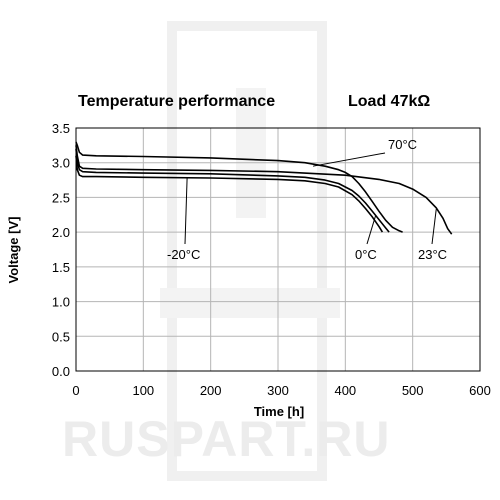 This screenshot has width=500, height=500. What do you see at coordinates (413, 390) in the screenshot?
I see `x-tick-label: 500` at bounding box center [413, 390].